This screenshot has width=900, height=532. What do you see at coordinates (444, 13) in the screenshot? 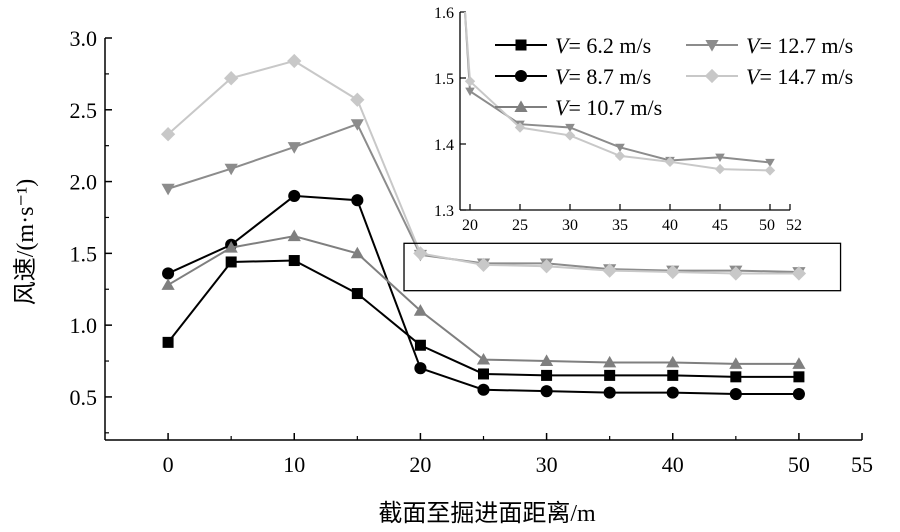
I see `inset-y-tick-label: 1.6` at bounding box center [444, 13].